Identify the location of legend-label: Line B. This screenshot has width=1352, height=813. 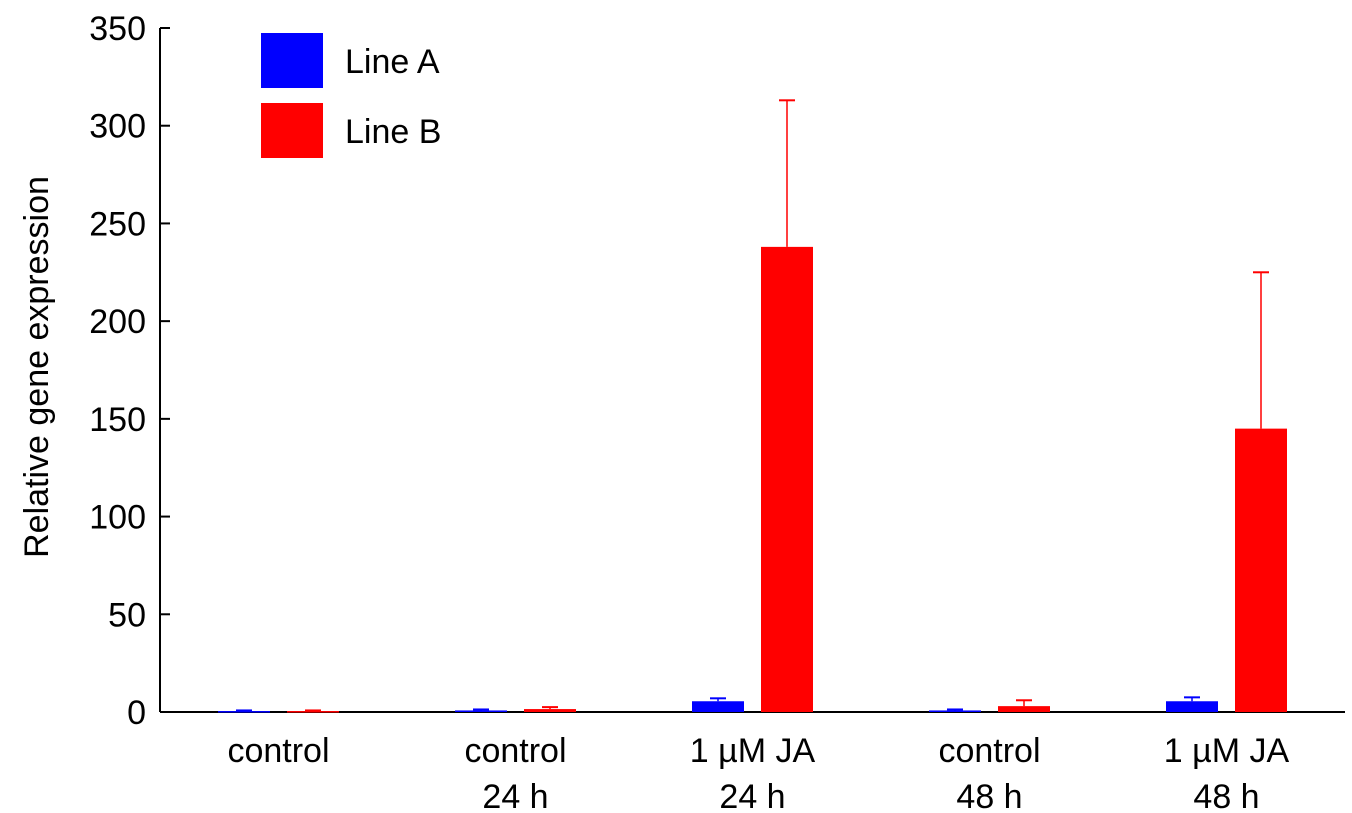
(393, 132).